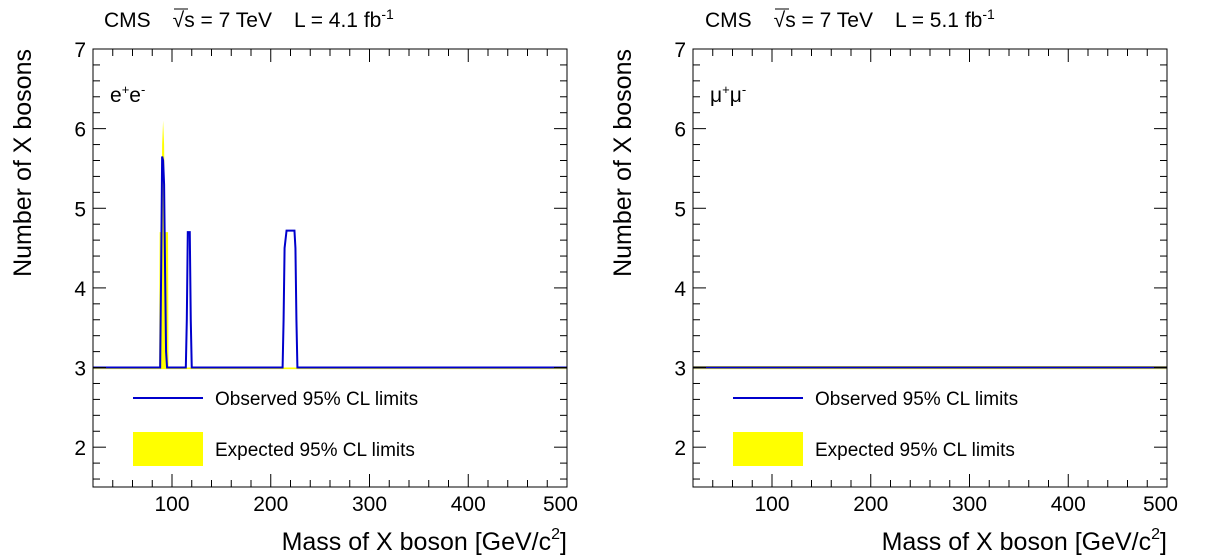 Image resolution: width=1205 pixels, height=557 pixels. I want to click on channel-label: e+e-, so click(127, 94).